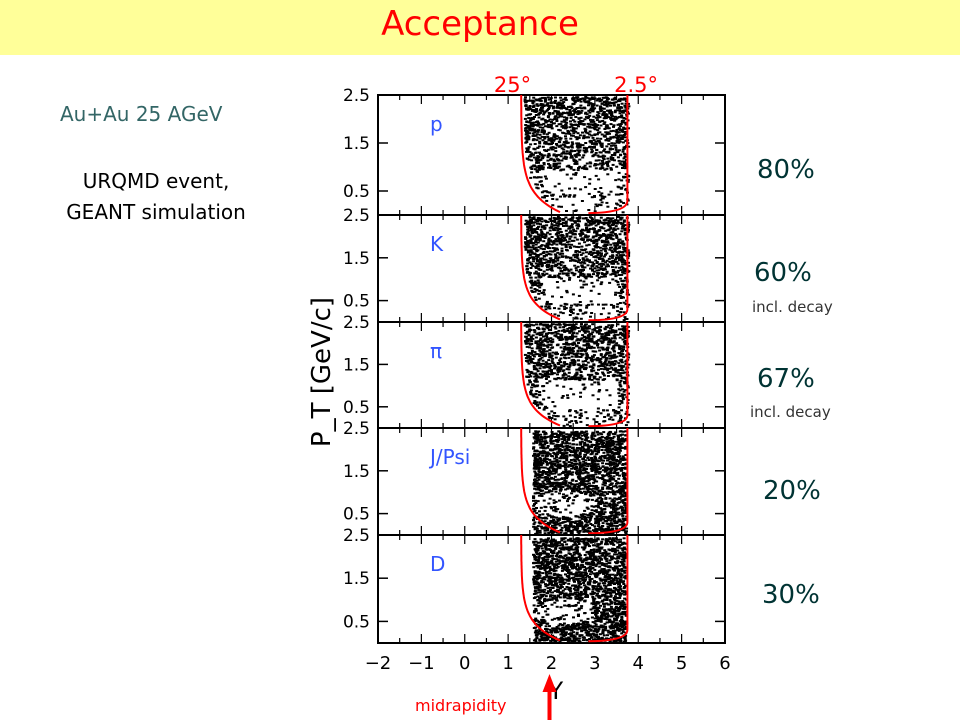  Describe the element at coordinates (580, 482) in the screenshot. I see `event-points` at that location.